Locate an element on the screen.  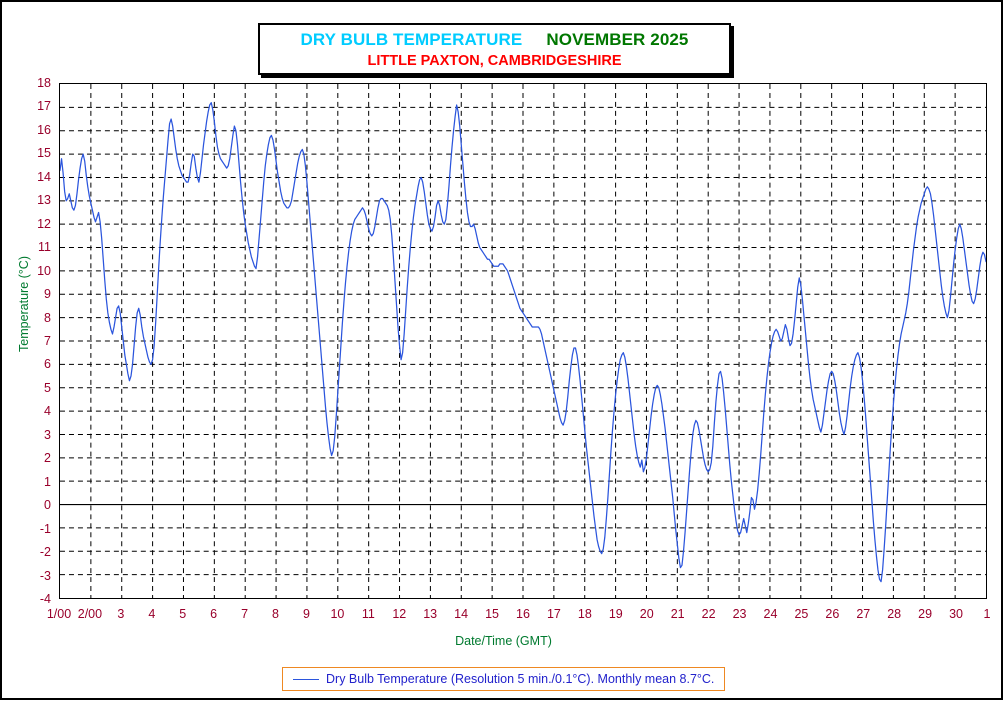
y-axis-tick: -4 is located at coordinates (45, 599).